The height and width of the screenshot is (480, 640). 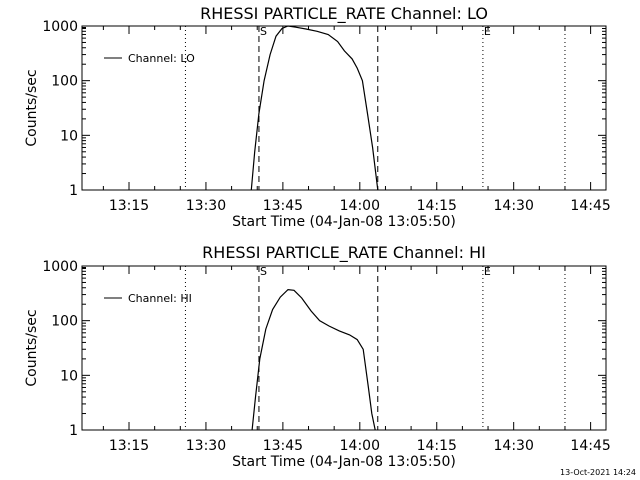 What do you see at coordinates (344, 253) in the screenshot?
I see `chart-title: RHESSI PARTICLE_RATE Channel: HI` at bounding box center [344, 253].